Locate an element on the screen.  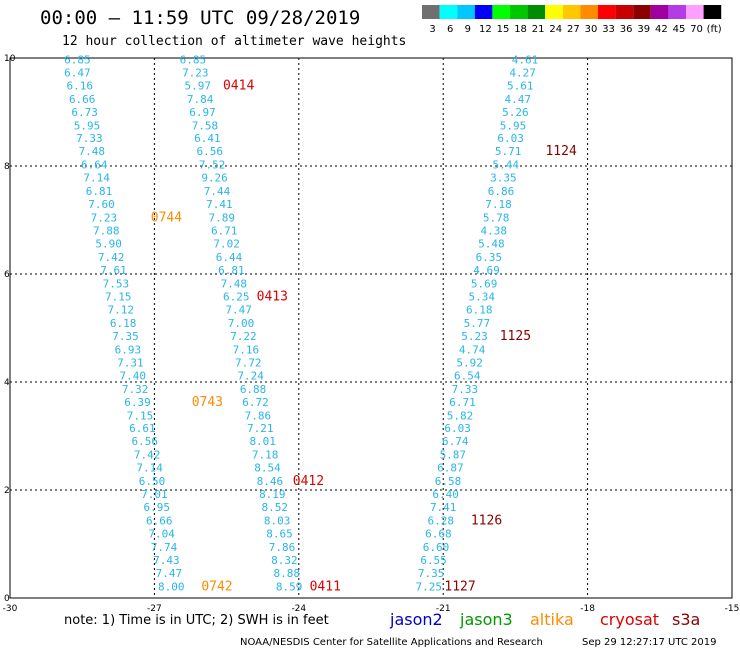
x-tick-label: -21 is located at coordinates (443, 609).